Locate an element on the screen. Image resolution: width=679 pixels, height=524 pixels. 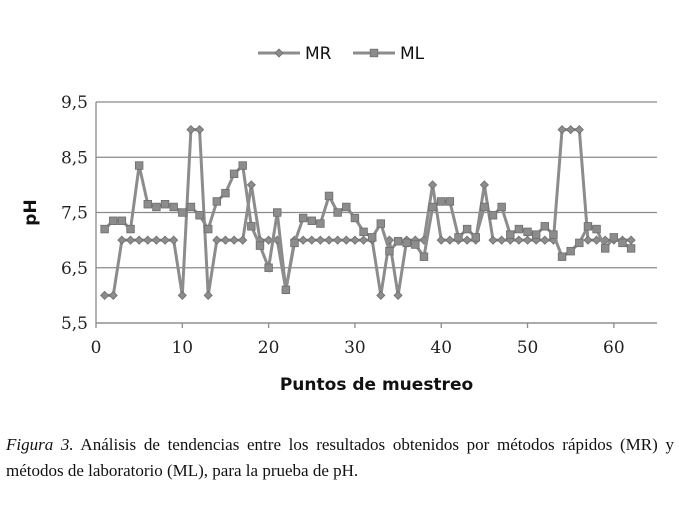
figure-label: Figura 3. is located at coordinates (40, 444).